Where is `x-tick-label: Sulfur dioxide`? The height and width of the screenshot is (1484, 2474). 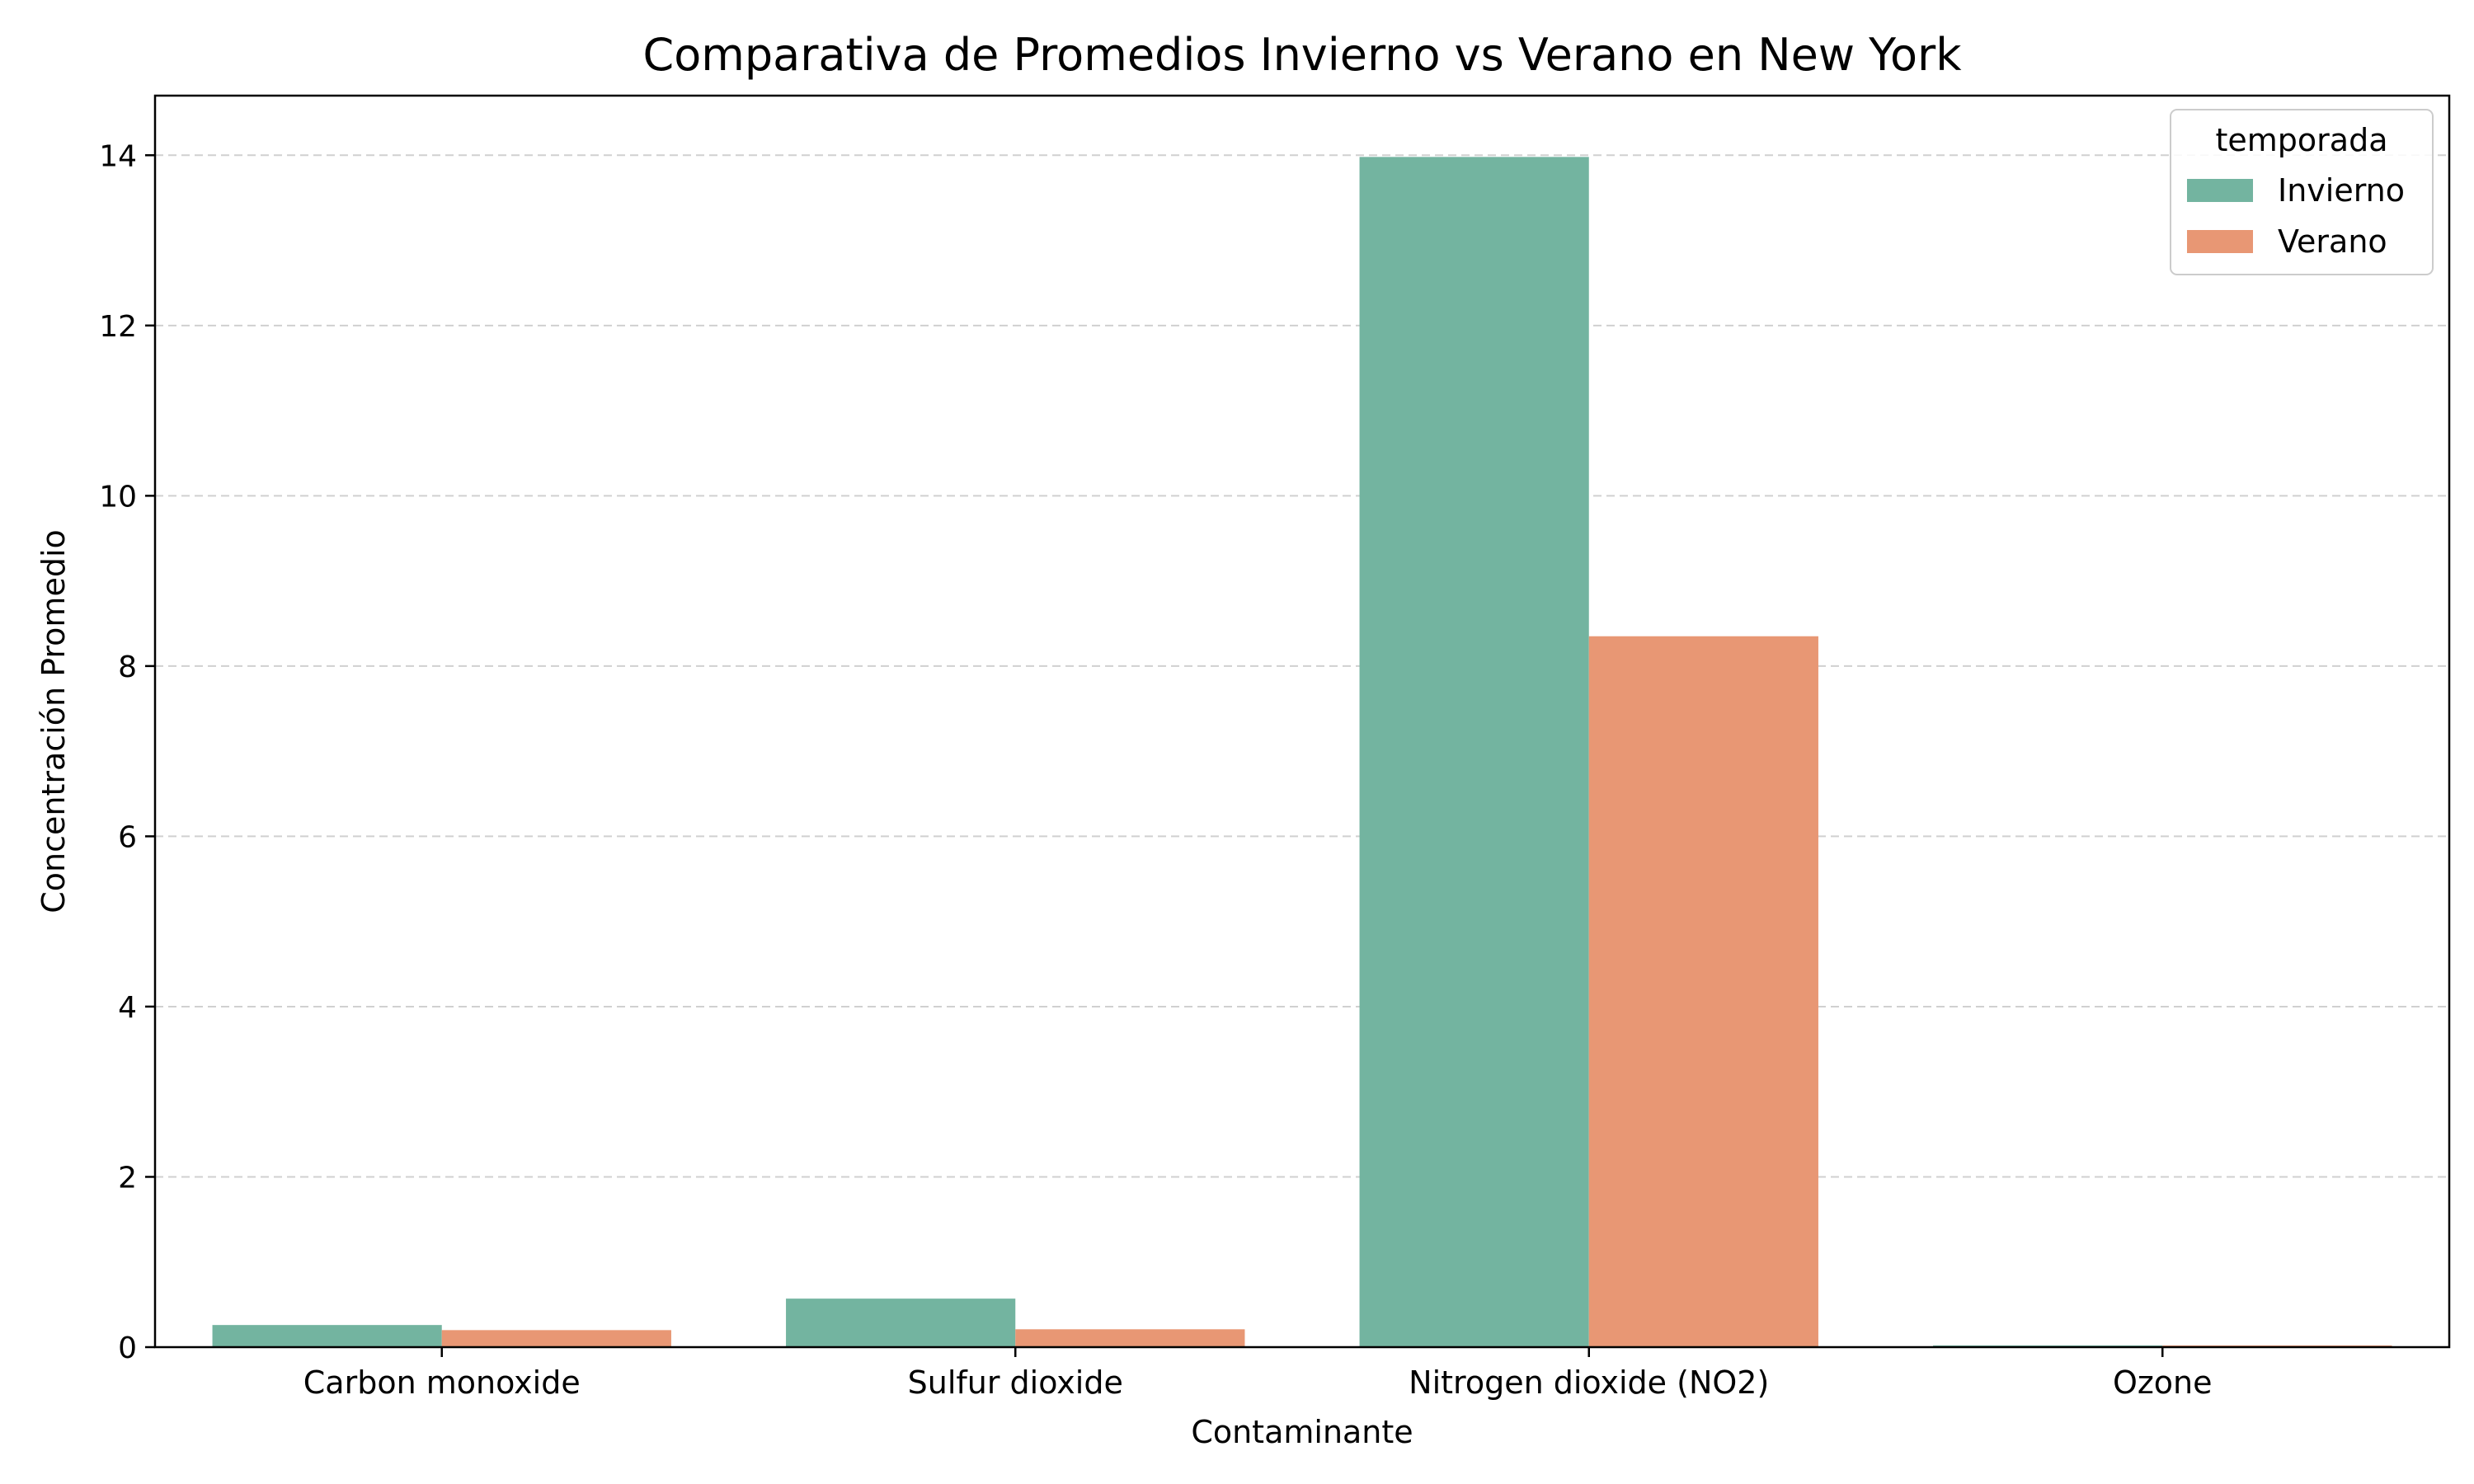 x-tick-label: Sulfur dioxide is located at coordinates (1015, 1382).